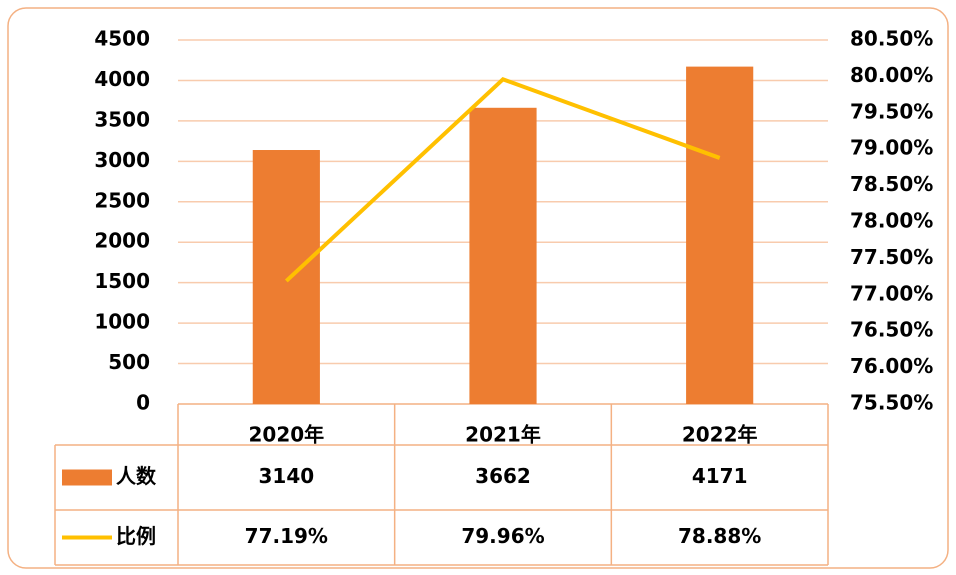 The image size is (956, 575). I want to click on legend-swatch, so click(87, 477).